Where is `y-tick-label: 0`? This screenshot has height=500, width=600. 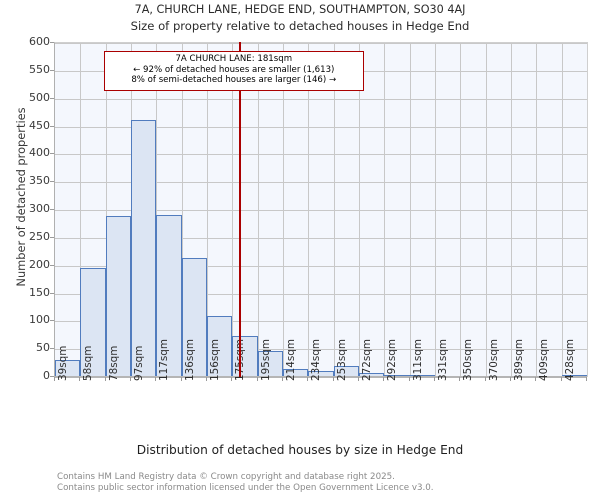
y-tick-label: 0 is located at coordinates (46, 375).